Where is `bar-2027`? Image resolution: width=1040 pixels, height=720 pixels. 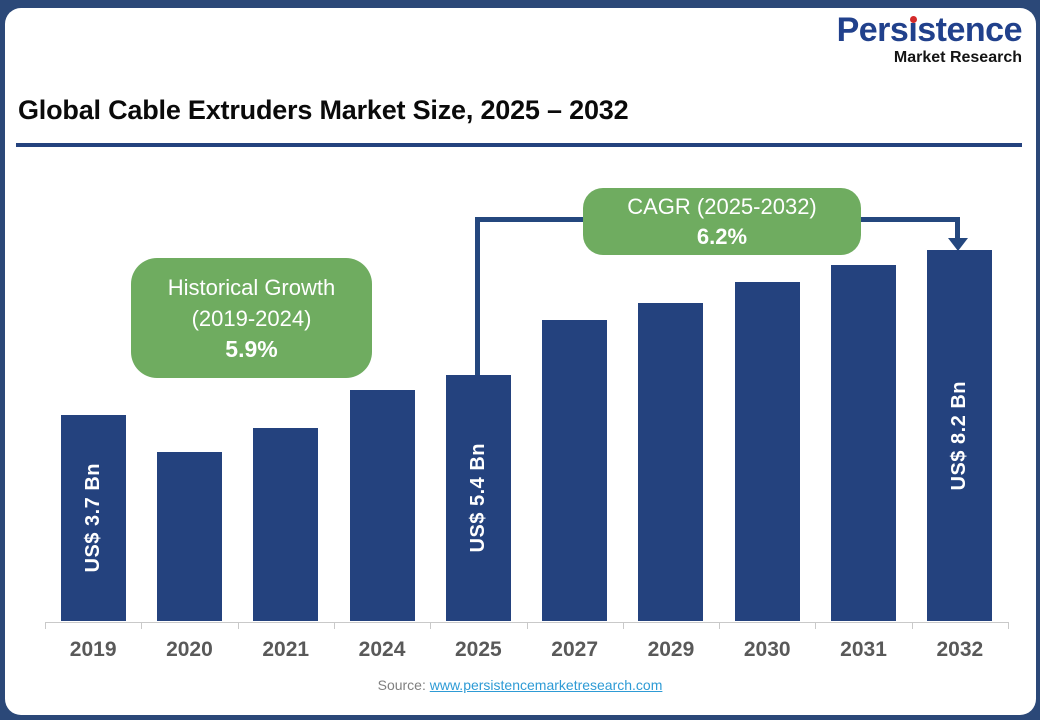
bar-2027 is located at coordinates (575, 470).